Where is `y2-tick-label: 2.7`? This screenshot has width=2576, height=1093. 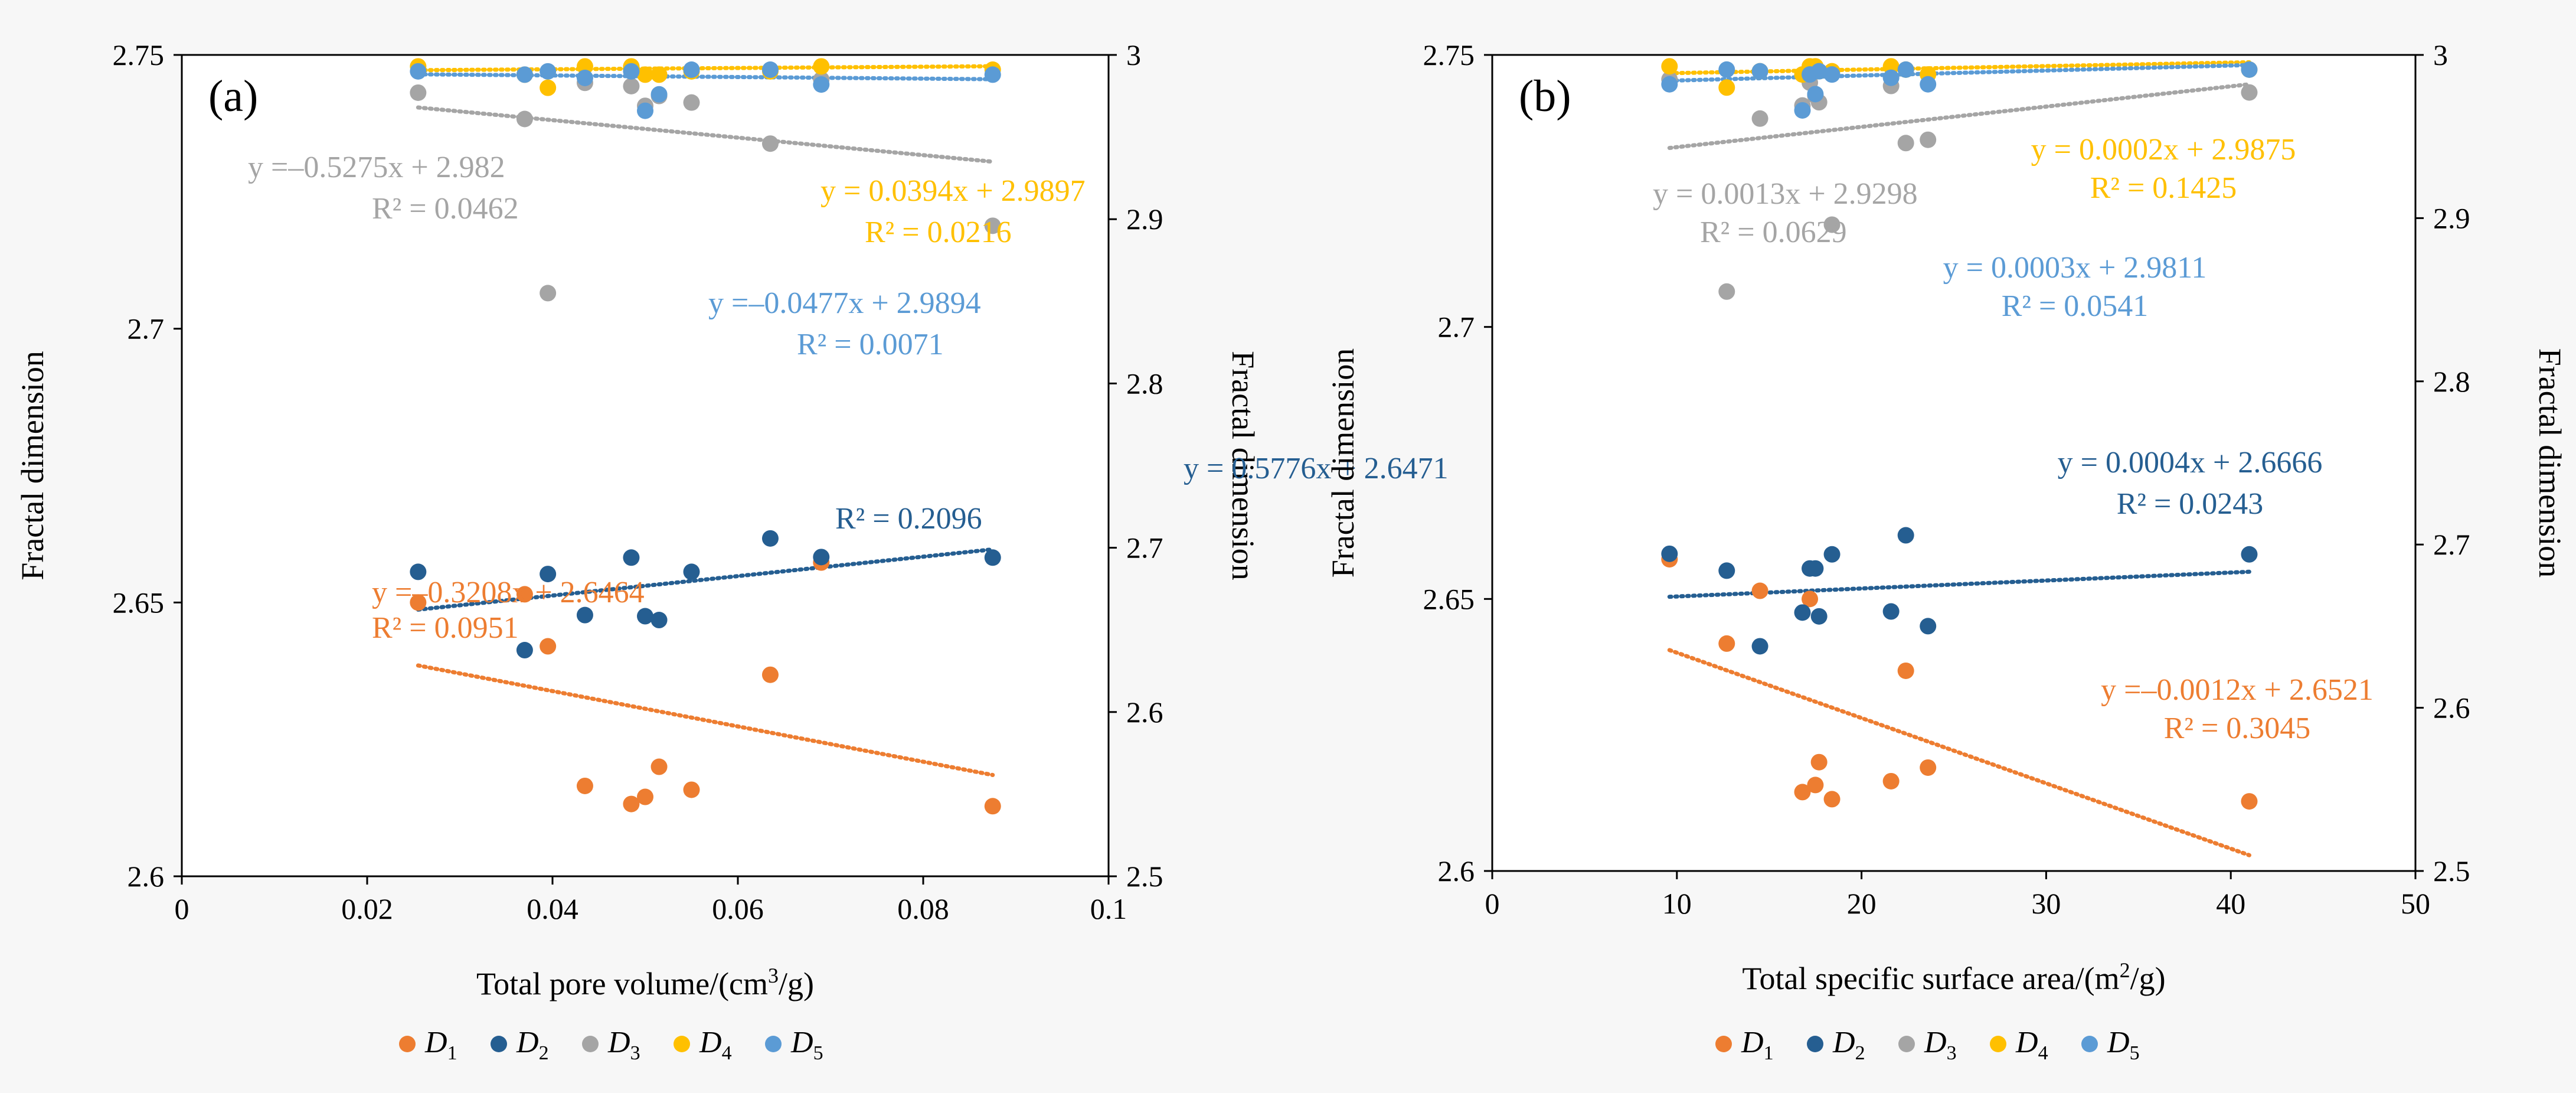 y2-tick-label: 2.7 is located at coordinates (2451, 544).